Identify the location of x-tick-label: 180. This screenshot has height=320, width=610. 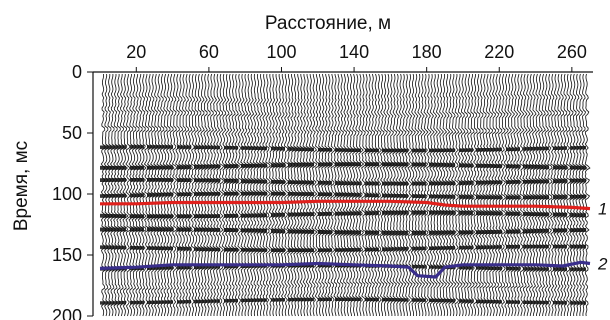
(427, 52).